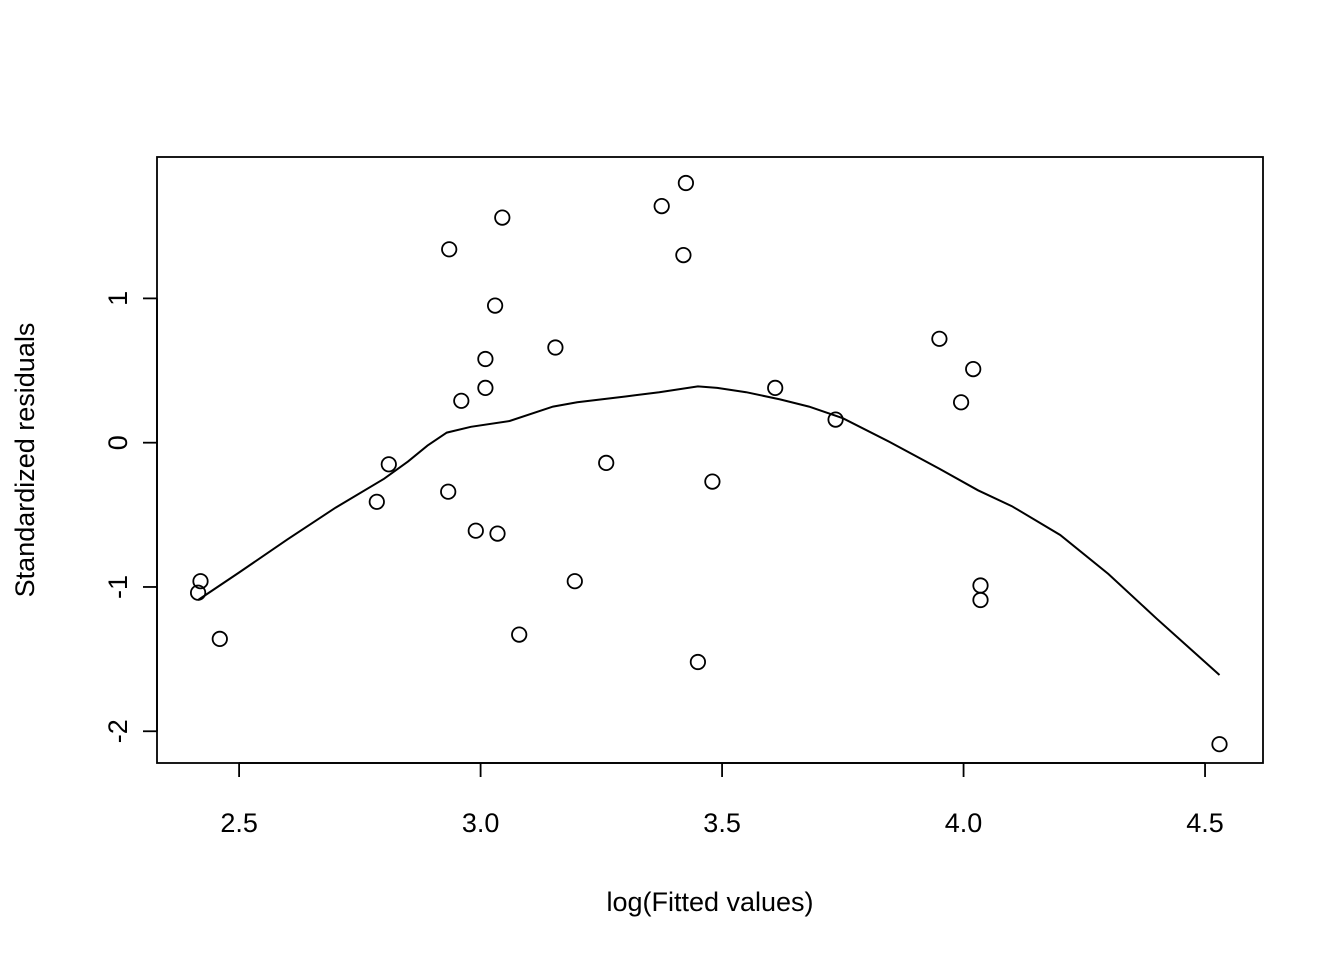 This screenshot has width=1344, height=960. Describe the element at coordinates (118, 587) in the screenshot. I see `y-tick-label: -1` at that location.